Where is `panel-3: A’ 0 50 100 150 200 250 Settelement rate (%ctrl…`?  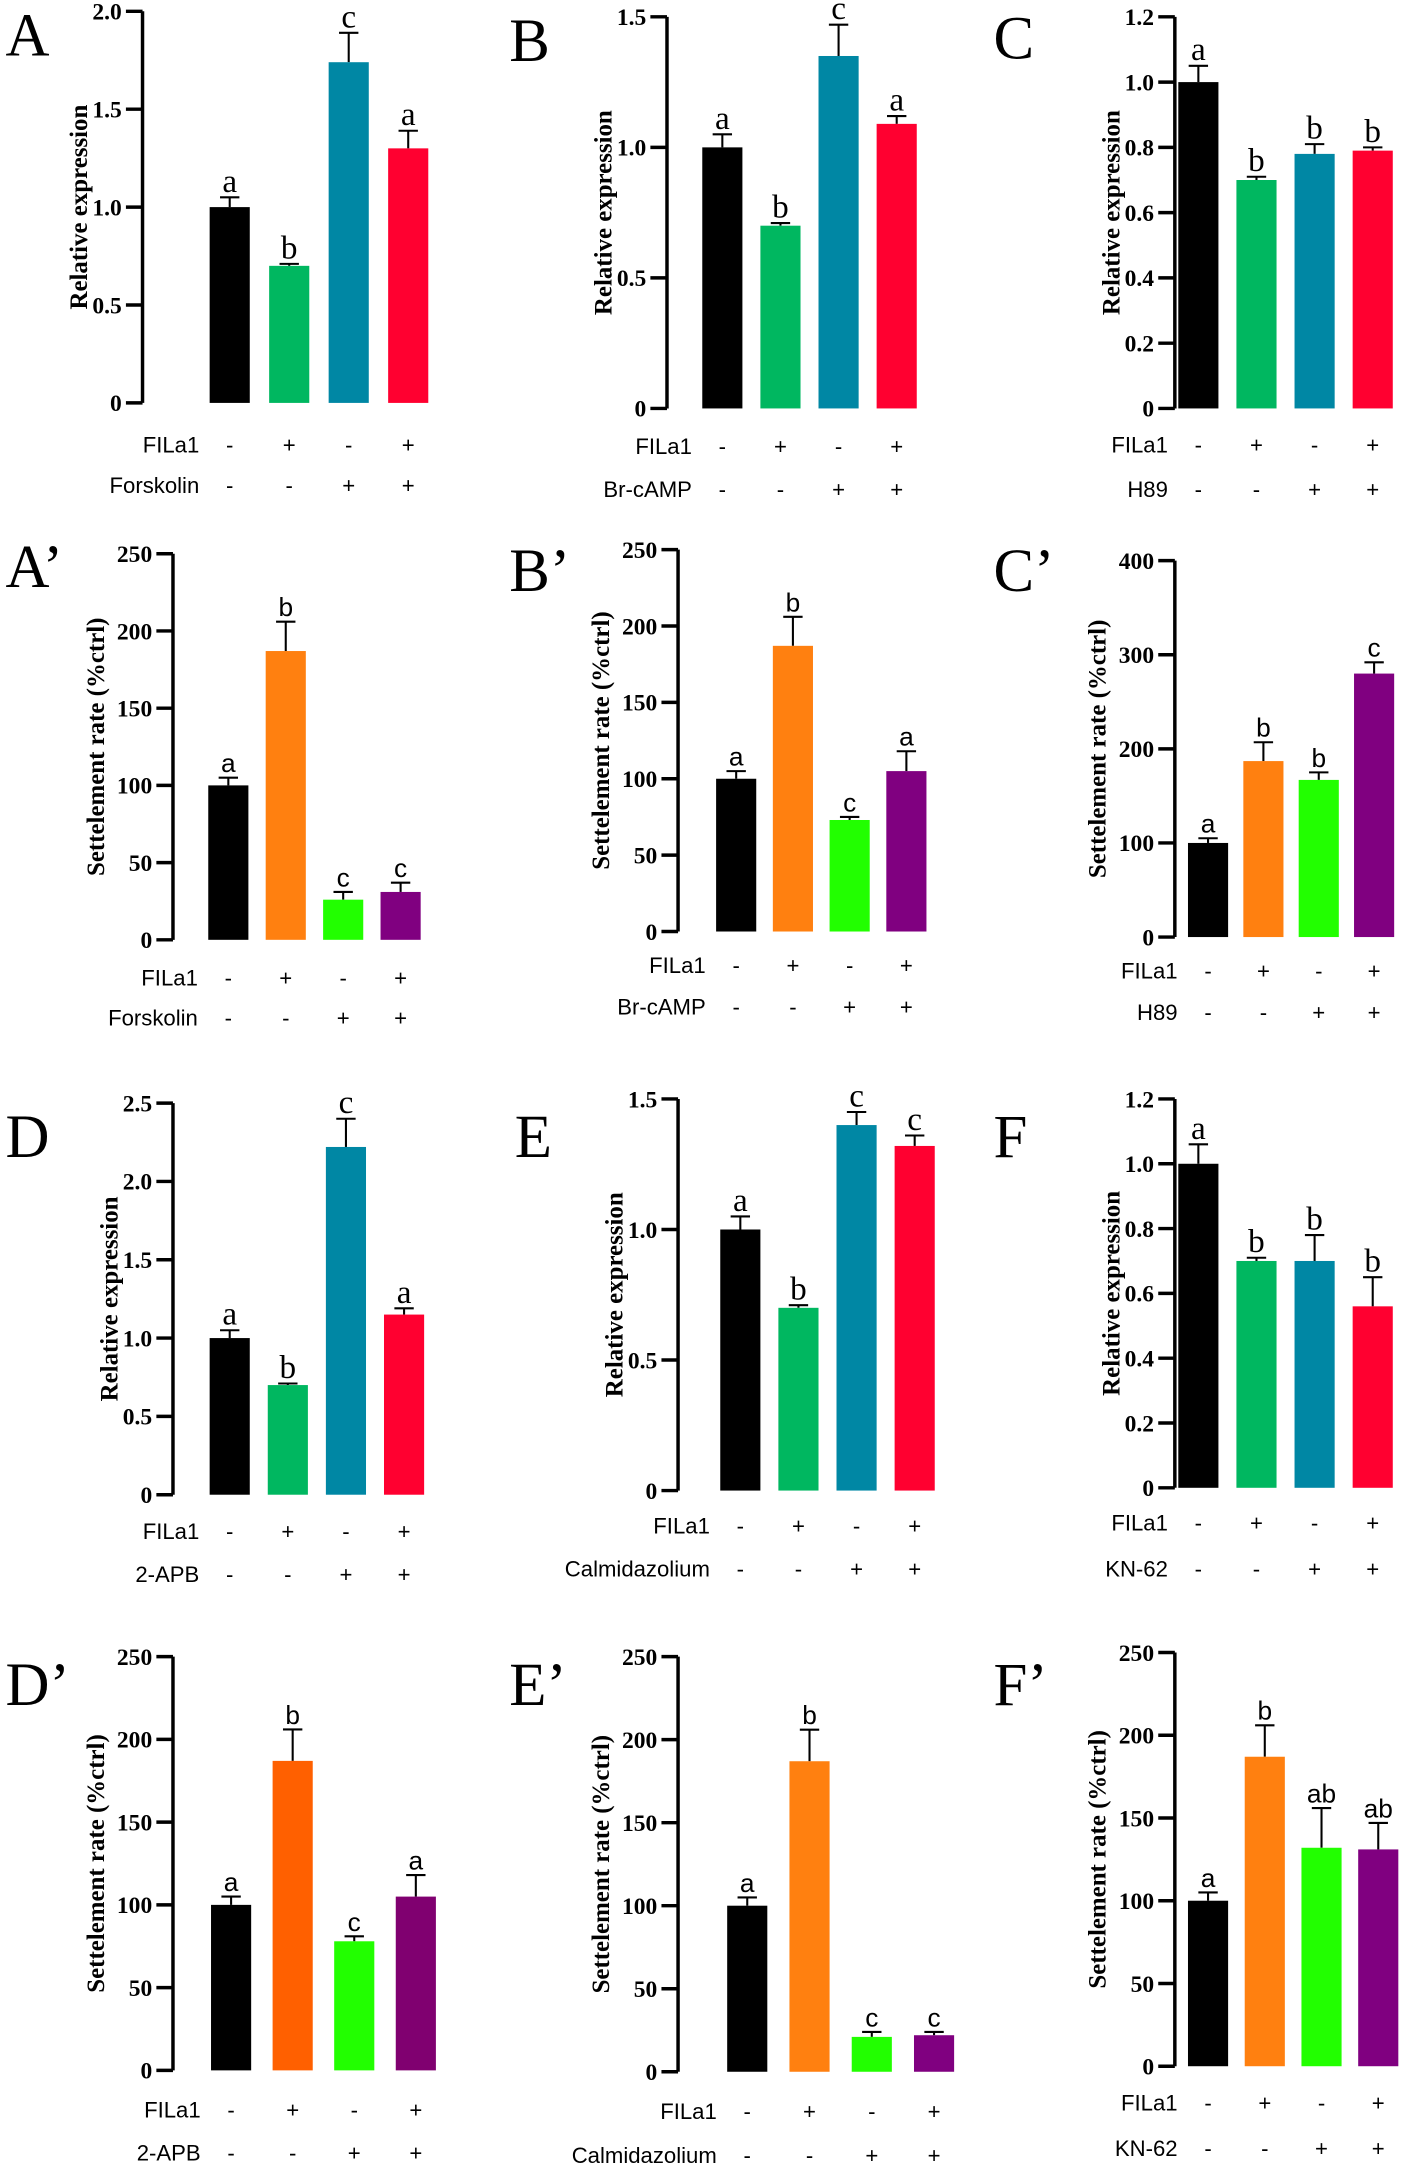
panel-3: A’ 0 50 100 150 200 250 Settelement rate (%ctrl… is located at coordinates (213, 782).